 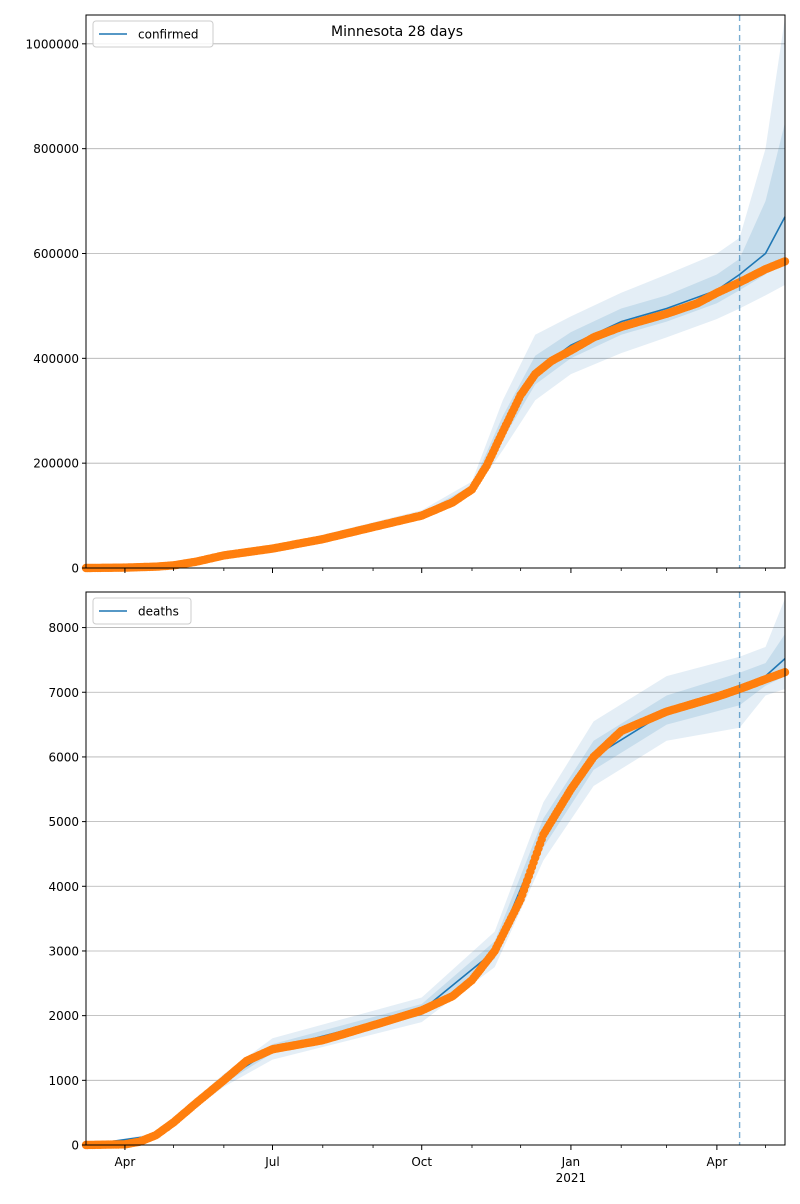 I want to click on y-tick-label: 1000, so click(x=63, y=1081).